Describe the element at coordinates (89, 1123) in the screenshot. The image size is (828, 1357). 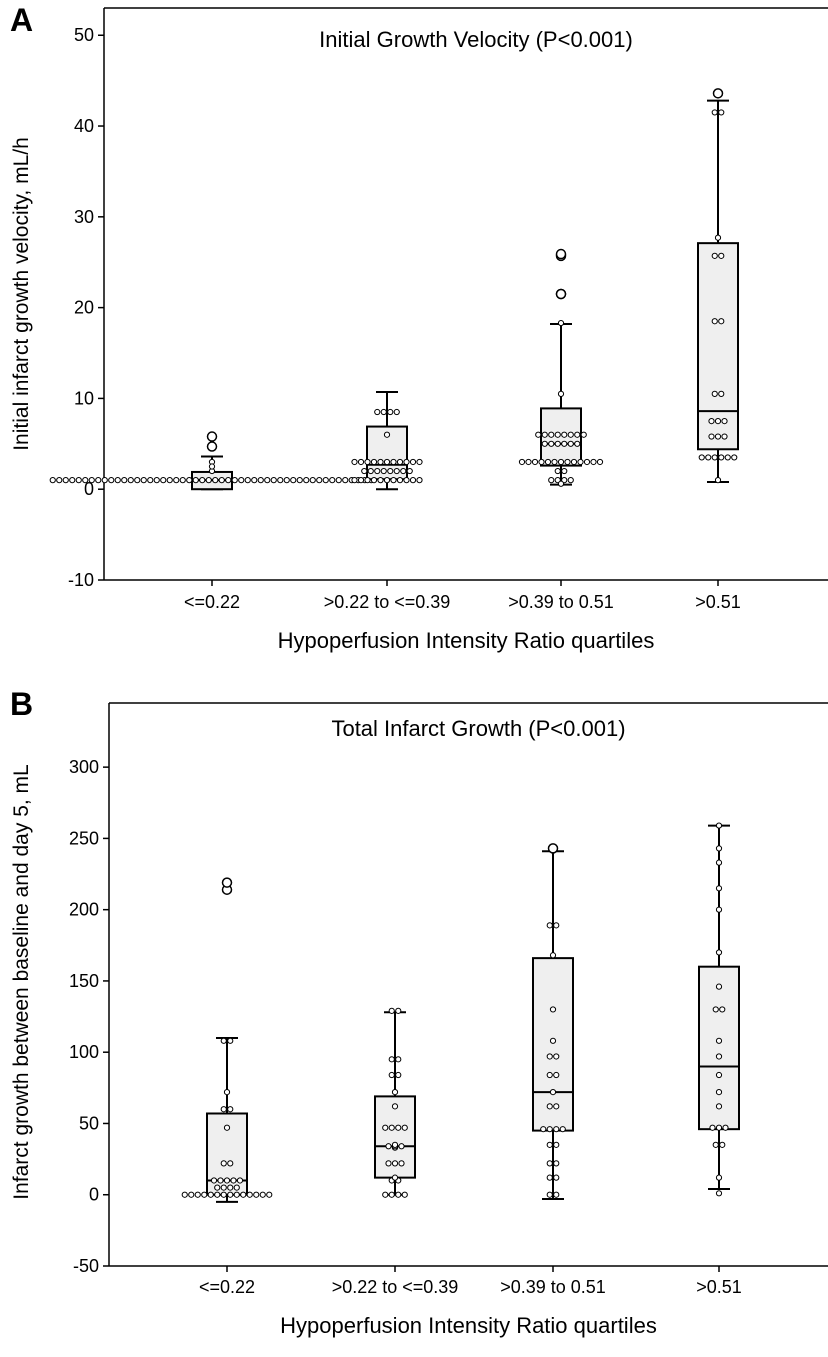
I see `y-tick-label: 50` at that location.